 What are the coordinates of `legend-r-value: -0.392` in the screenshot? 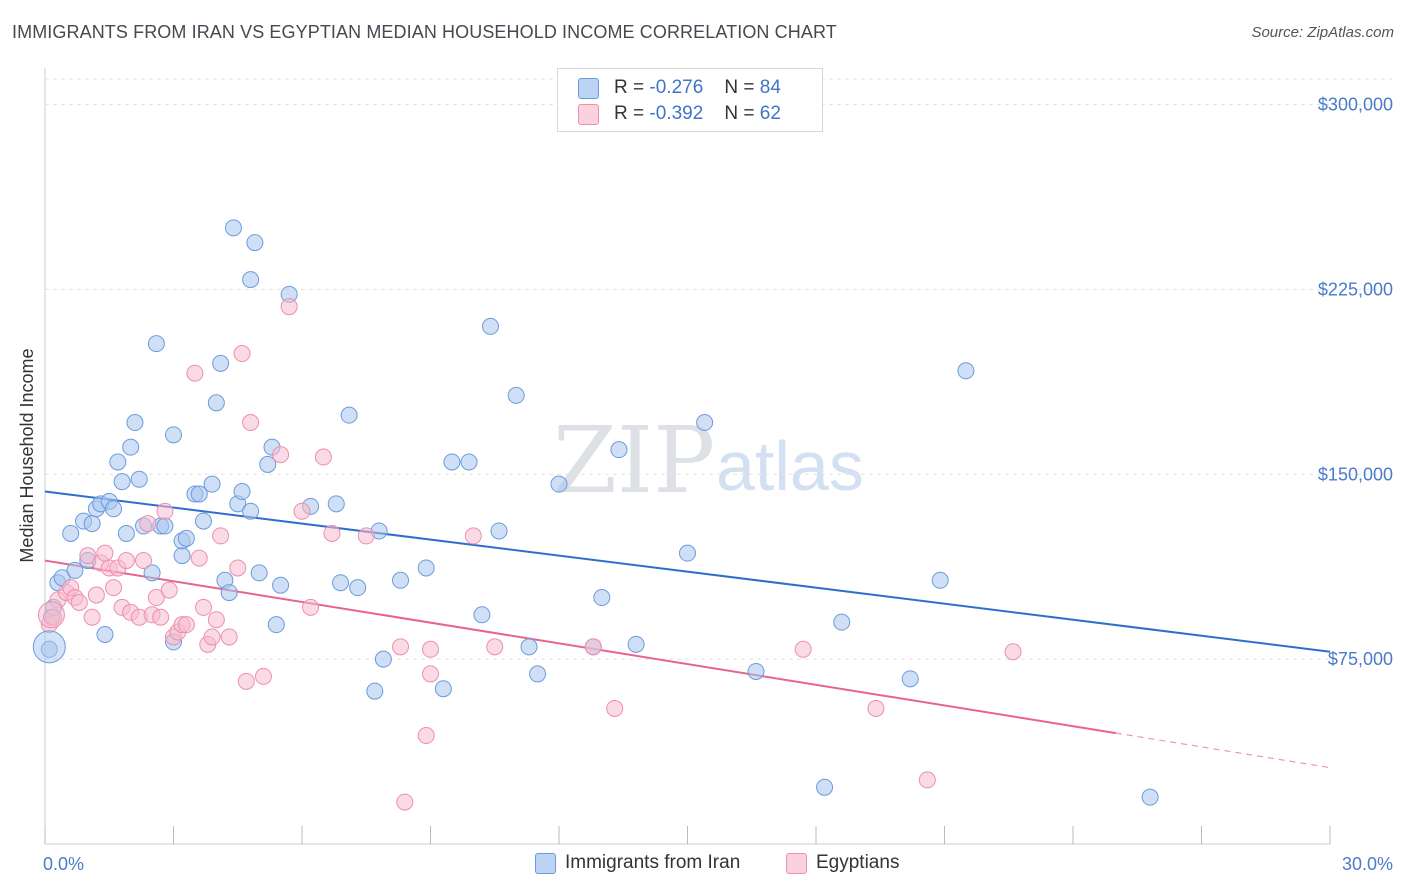 It's located at (676, 113).